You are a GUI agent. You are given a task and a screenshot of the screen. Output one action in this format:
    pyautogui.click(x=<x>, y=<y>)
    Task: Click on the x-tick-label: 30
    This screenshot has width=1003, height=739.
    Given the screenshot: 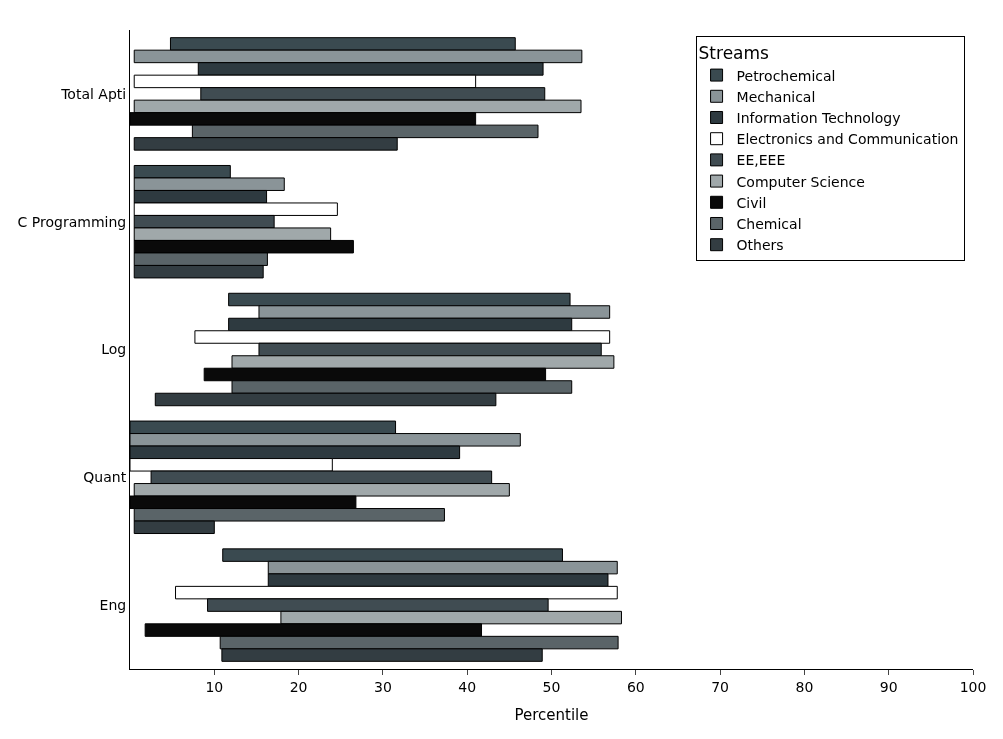 What is the action you would take?
    pyautogui.click(x=382, y=686)
    